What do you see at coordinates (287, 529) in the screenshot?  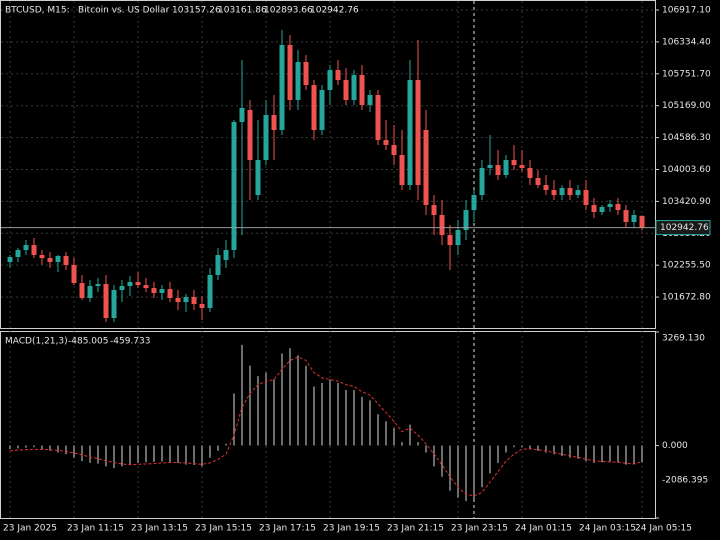 I see `x-tick-label: 23 Jan 17:15` at bounding box center [287, 529].